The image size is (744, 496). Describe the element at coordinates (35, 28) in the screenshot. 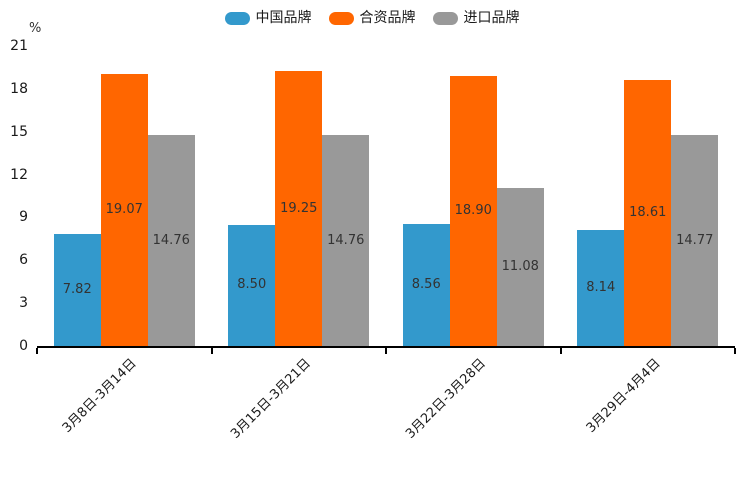

I see `y-axis-unit-label: %` at that location.